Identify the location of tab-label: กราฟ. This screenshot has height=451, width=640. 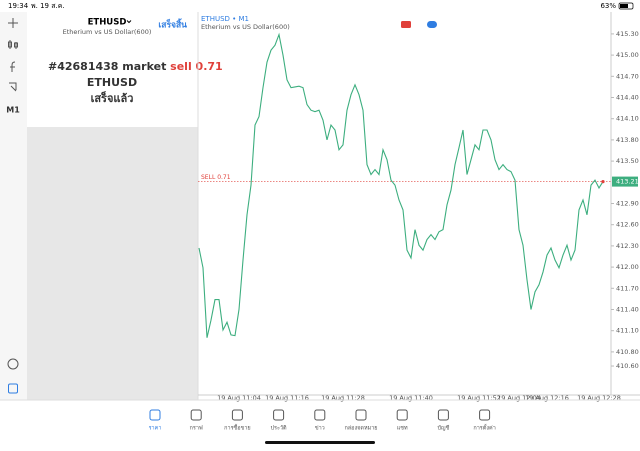
(196, 428).